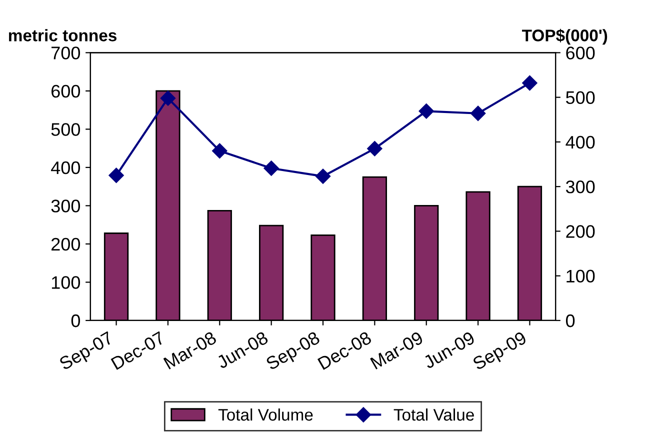 The width and height of the screenshot is (646, 439). I want to click on y-tick-label: 100, so click(66, 282).